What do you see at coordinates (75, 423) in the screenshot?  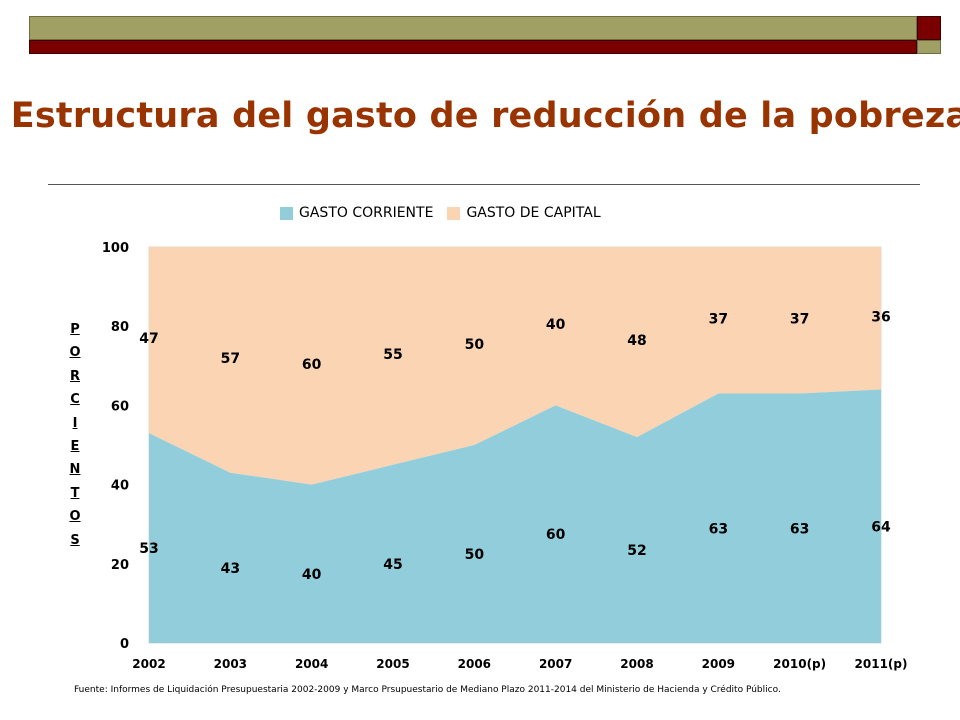 I see `y-axis-label-letter: I` at bounding box center [75, 423].